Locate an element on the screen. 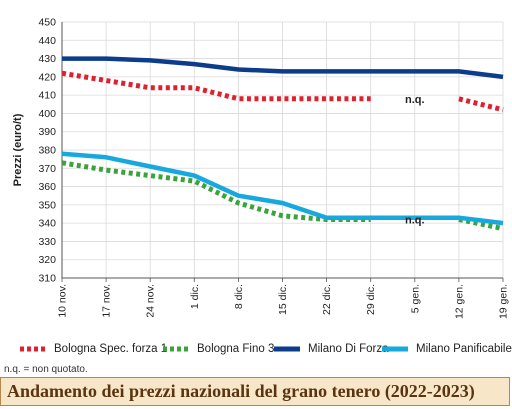 The width and height of the screenshot is (512, 409). legend-swatch-milano-panificabile is located at coordinates (395, 349).